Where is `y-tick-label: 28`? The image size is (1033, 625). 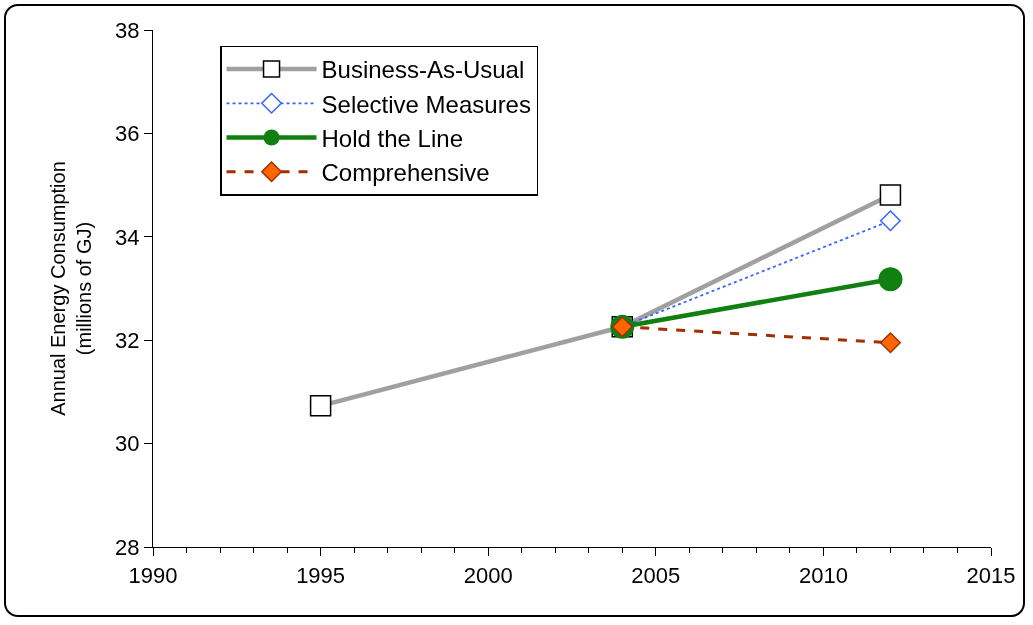
y-tick-label: 28 is located at coordinates (127, 547).